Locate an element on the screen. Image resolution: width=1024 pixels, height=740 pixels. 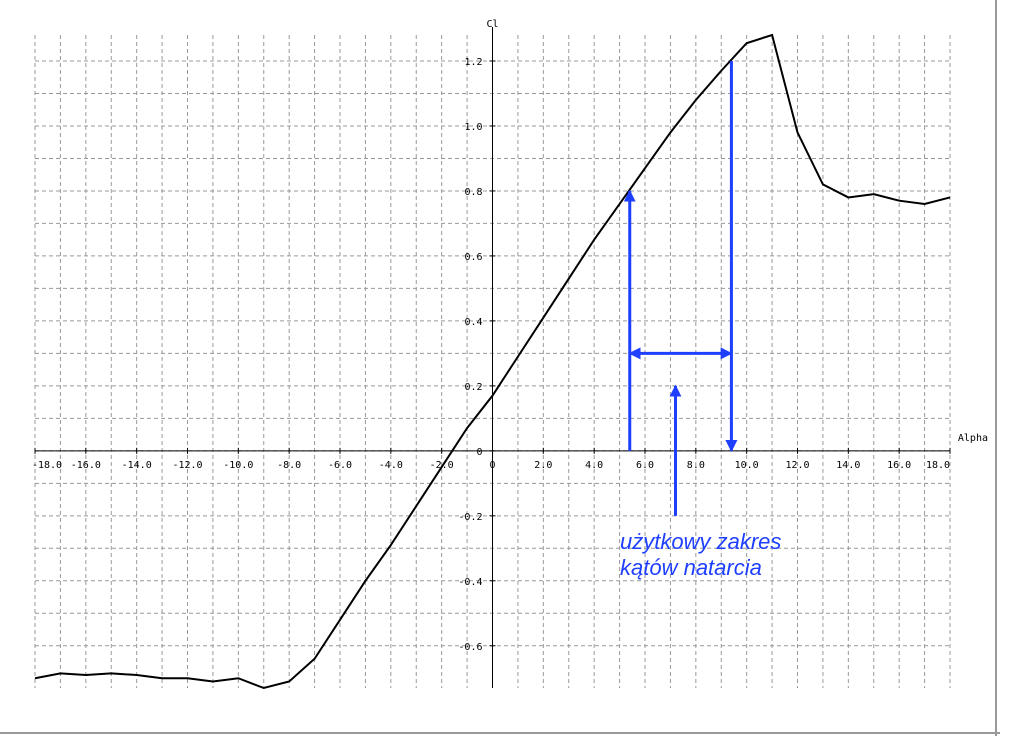
x-tick-label: -8.0 is located at coordinates (289, 465).